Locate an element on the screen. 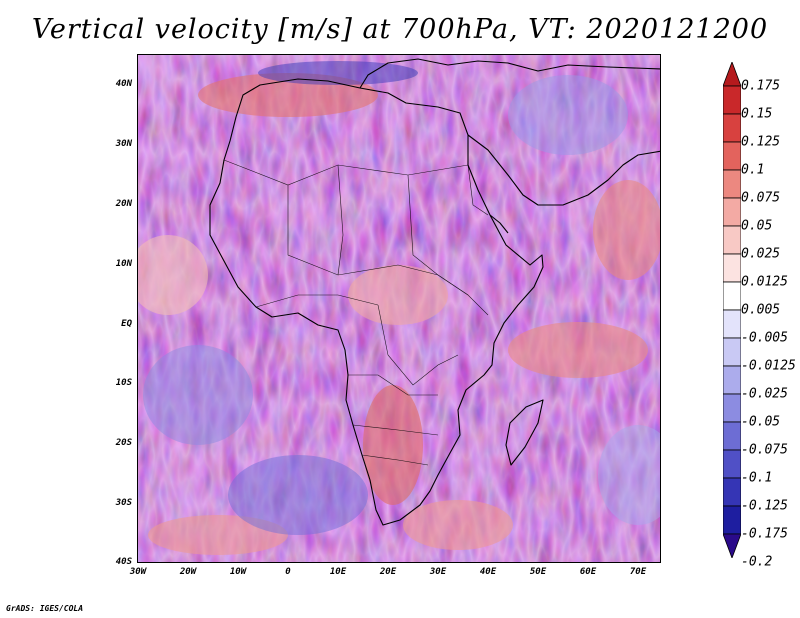 The height and width of the screenshot is (618, 800). lon-label-20e: 20E is located at coordinates (388, 572).